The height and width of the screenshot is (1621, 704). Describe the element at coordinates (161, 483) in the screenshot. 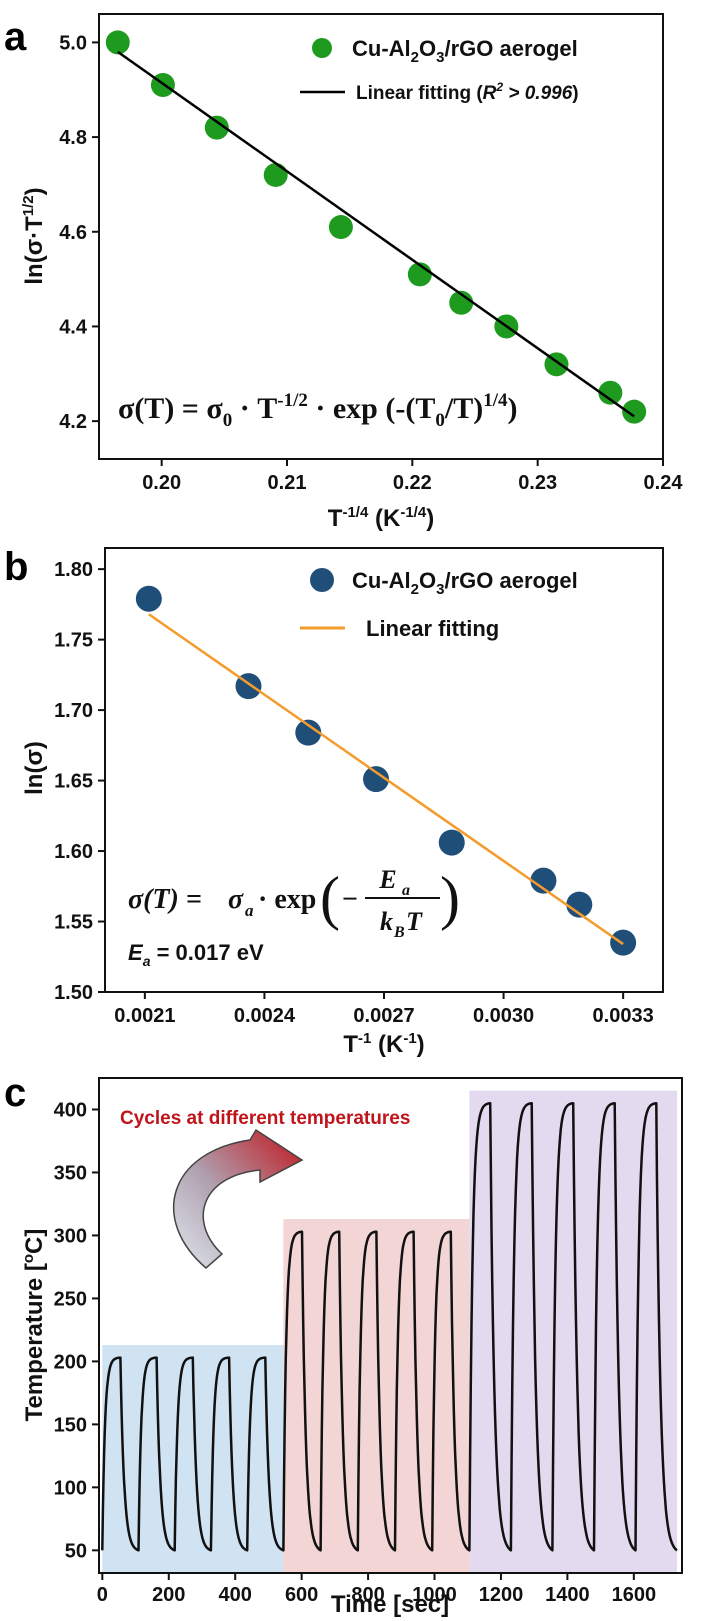

I see `x-tick-label: 0.20` at that location.